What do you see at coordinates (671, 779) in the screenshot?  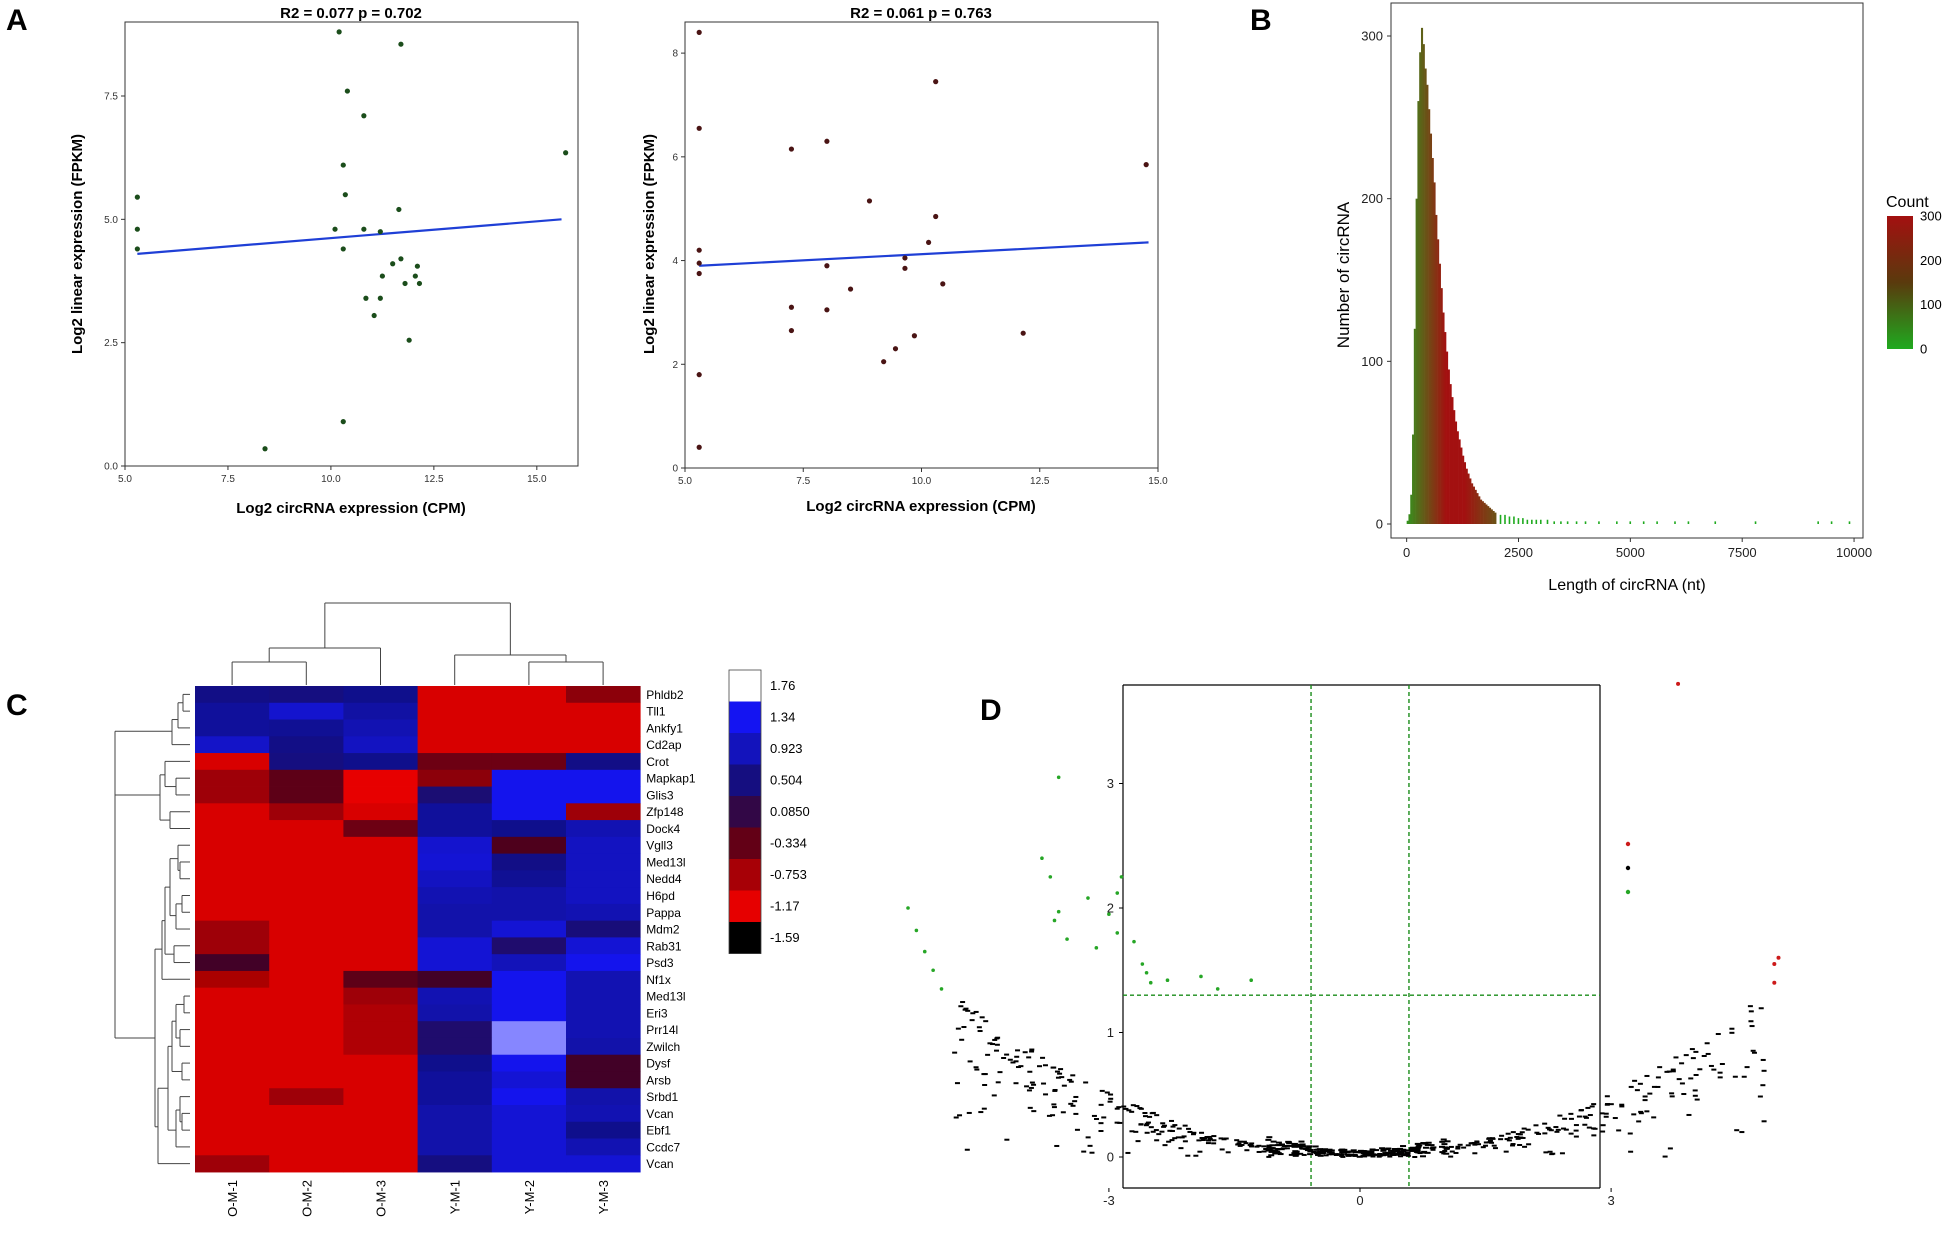 I see `row-label: Mapkap1` at bounding box center [671, 779].